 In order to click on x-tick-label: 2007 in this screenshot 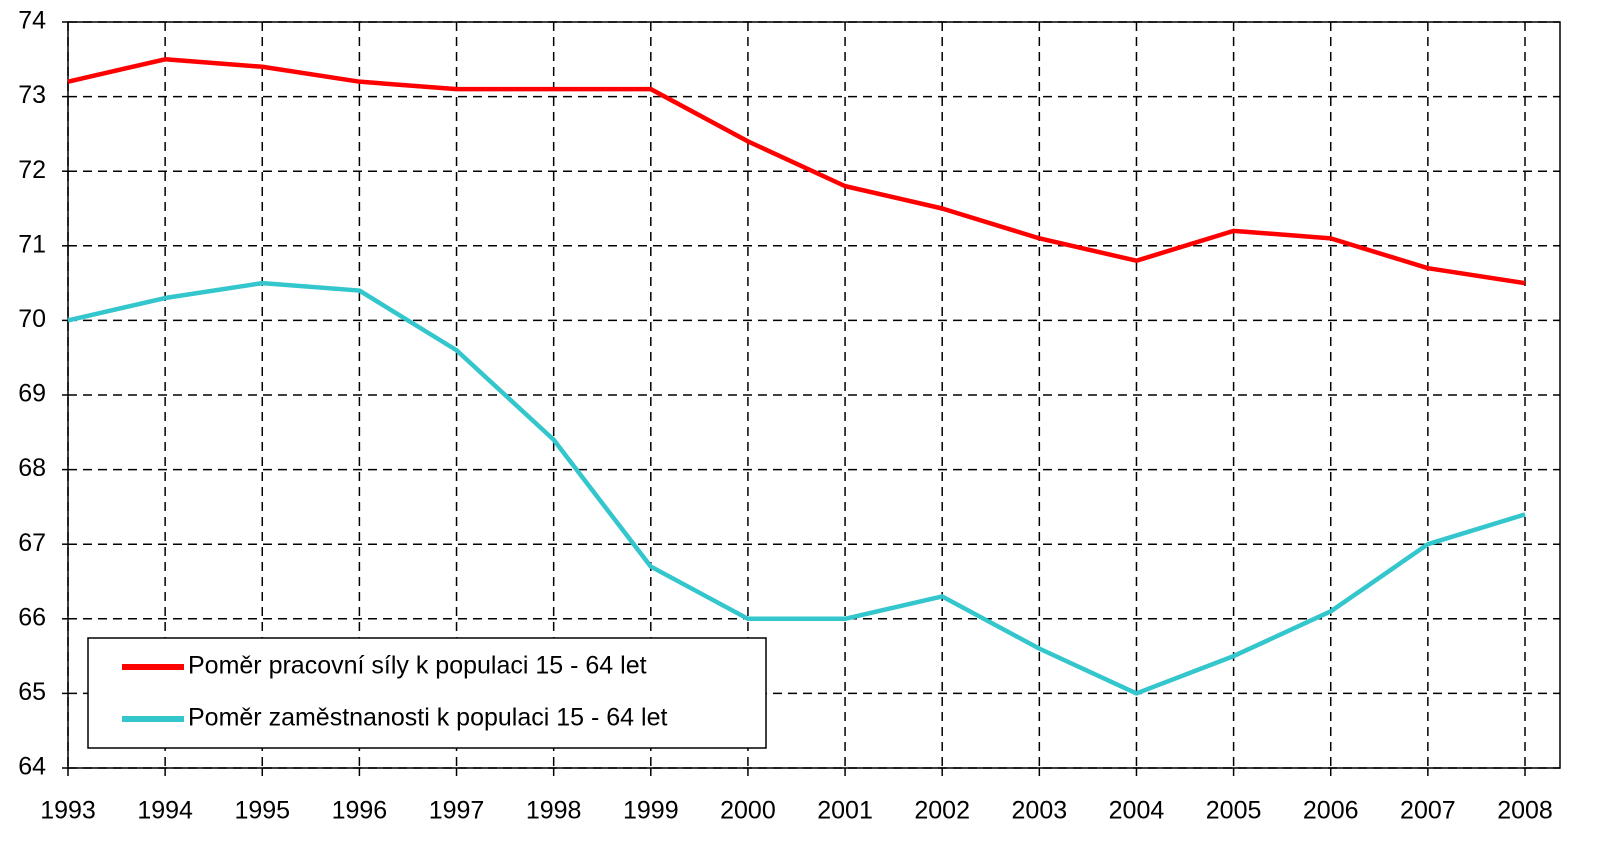, I will do `click(1428, 811)`.